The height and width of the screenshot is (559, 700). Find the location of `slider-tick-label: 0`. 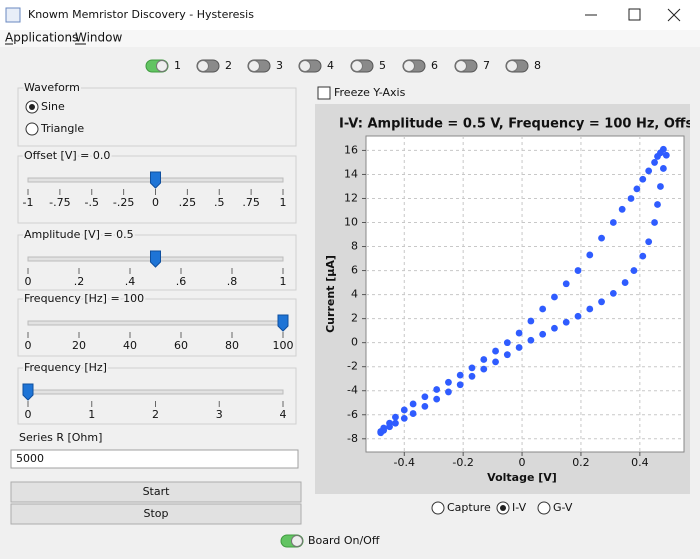

slider-tick-label: 0 is located at coordinates (28, 414).